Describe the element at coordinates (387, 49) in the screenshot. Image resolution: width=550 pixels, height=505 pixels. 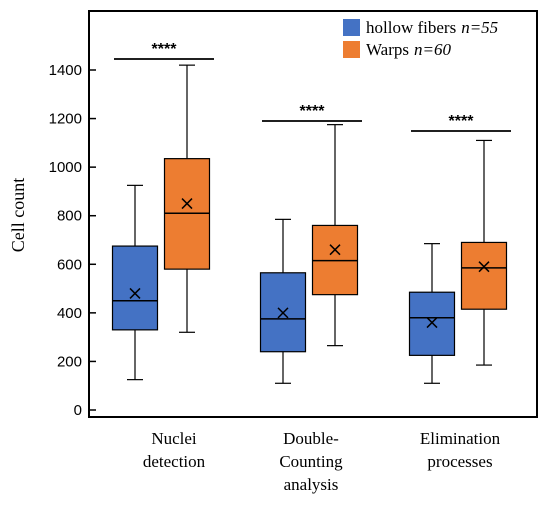
I see `legend-series-name: Warps` at that location.